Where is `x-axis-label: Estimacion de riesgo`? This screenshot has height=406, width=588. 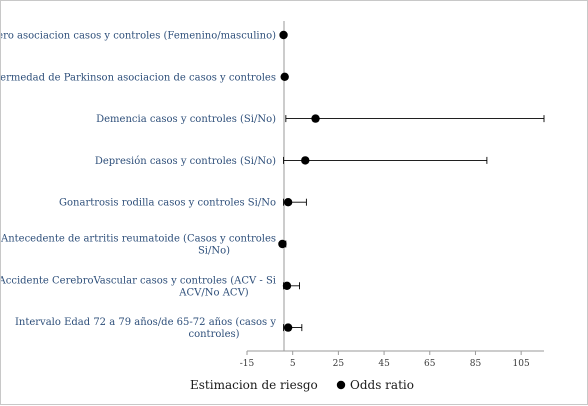
x-axis-label: Estimacion de riesgo is located at coordinates (254, 385).